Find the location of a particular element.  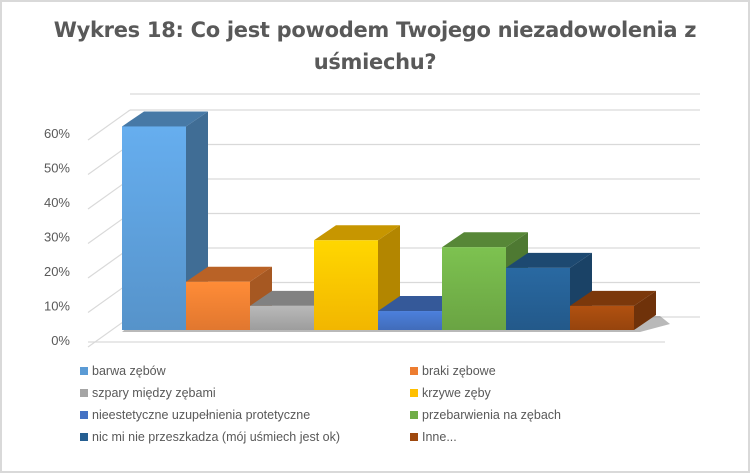

legend-item: braki zębowe is located at coordinates (453, 371).